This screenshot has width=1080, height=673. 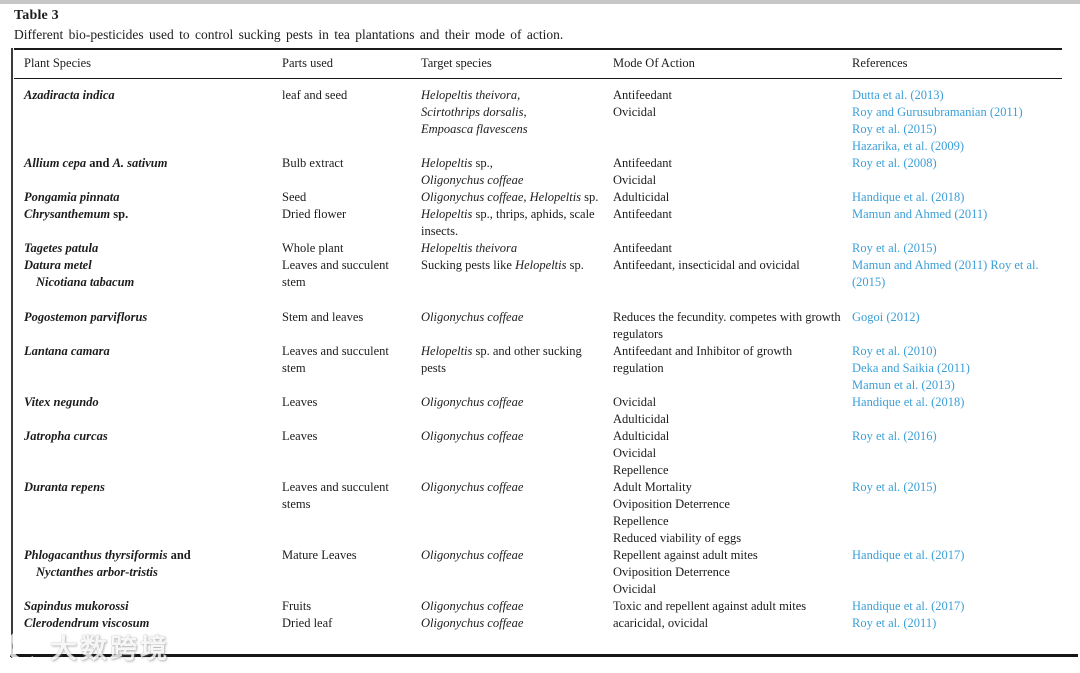 I want to click on cell-line: Adulticidal, so click(x=641, y=419).